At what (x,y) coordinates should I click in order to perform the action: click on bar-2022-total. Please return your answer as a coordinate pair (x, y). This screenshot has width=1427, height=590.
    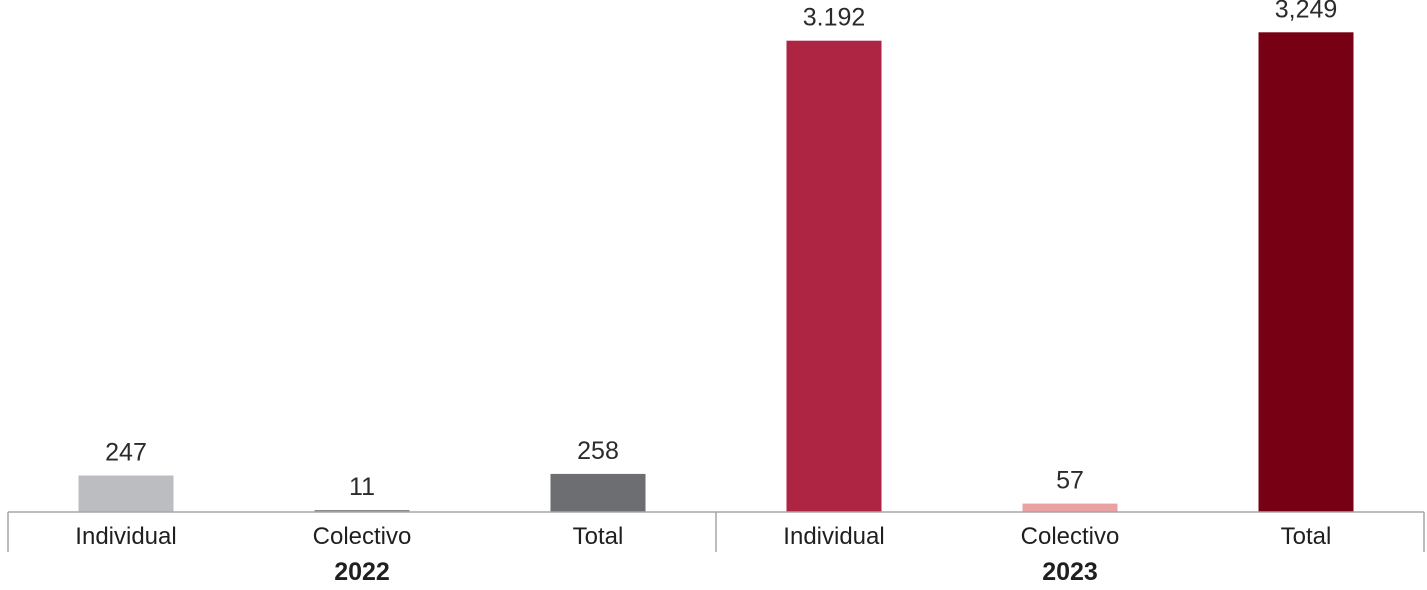
    Looking at the image, I should click on (598, 492).